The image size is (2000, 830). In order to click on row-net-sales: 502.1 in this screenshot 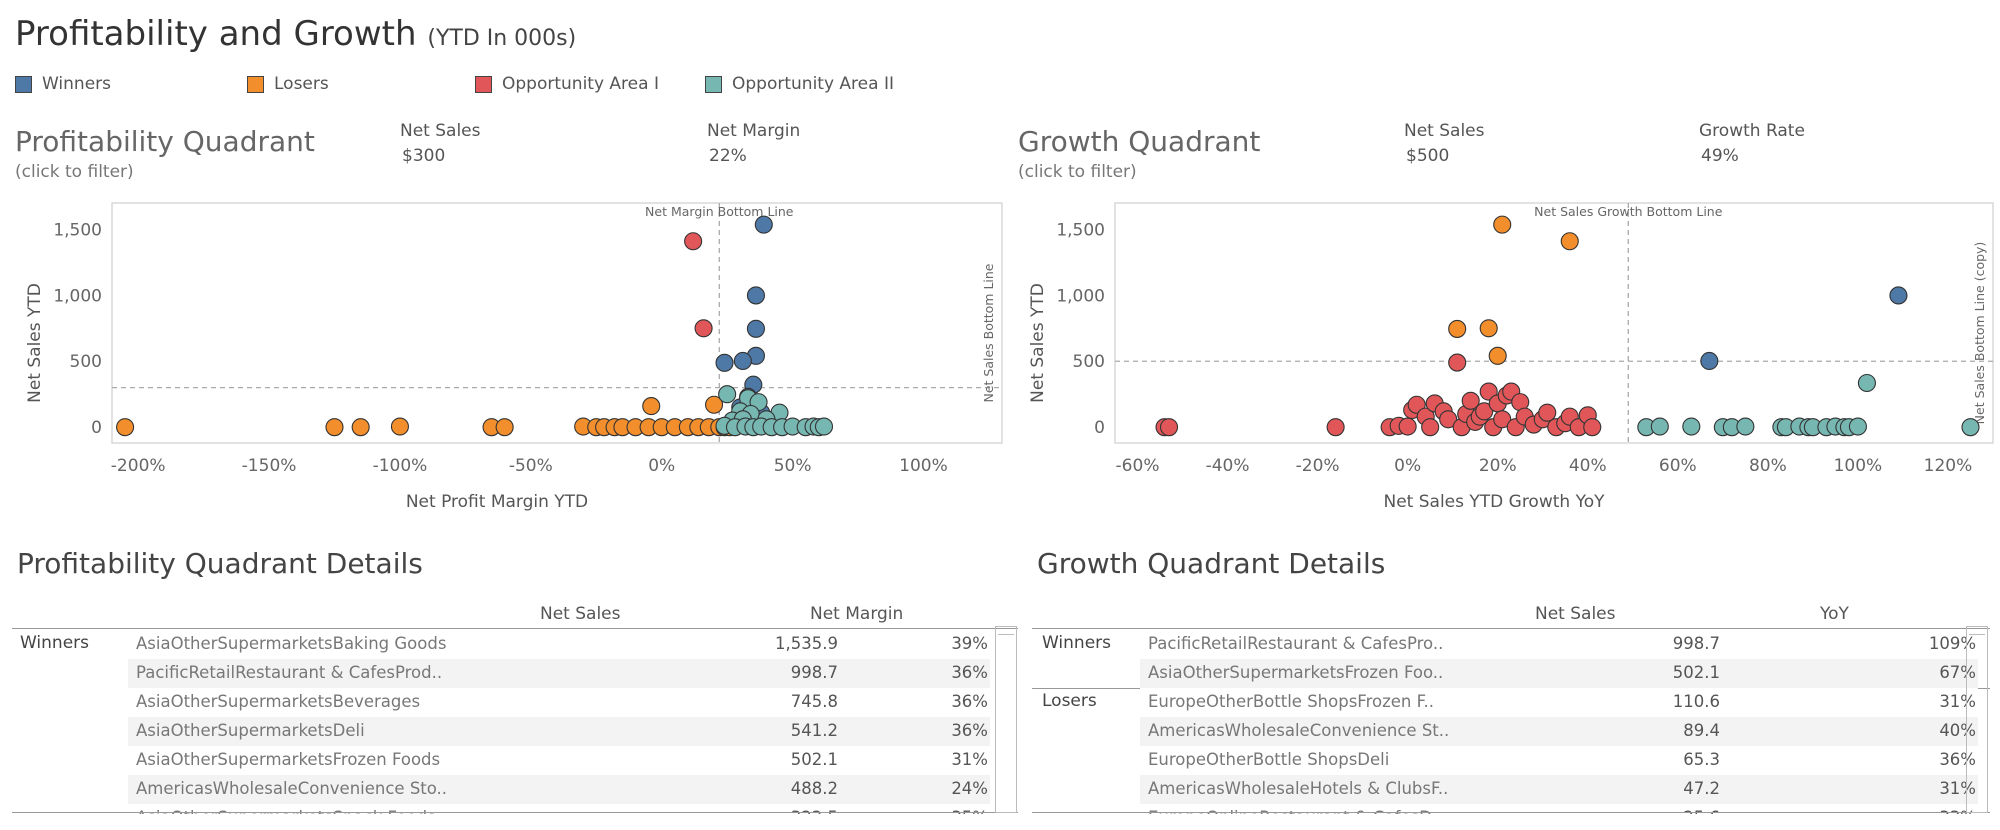, I will do `click(814, 759)`.